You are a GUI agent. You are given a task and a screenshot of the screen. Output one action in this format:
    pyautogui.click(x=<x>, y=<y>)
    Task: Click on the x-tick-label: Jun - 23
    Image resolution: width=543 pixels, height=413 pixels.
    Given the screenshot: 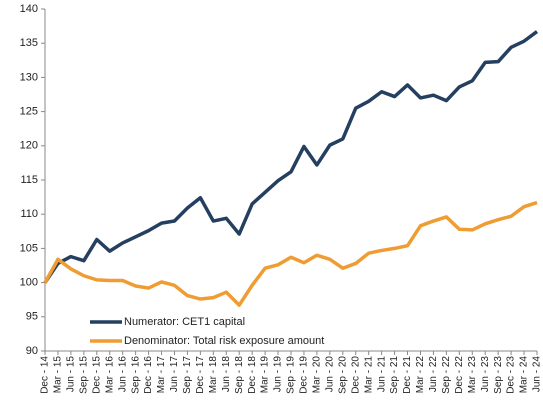 What is the action you would take?
    pyautogui.click(x=485, y=374)
    